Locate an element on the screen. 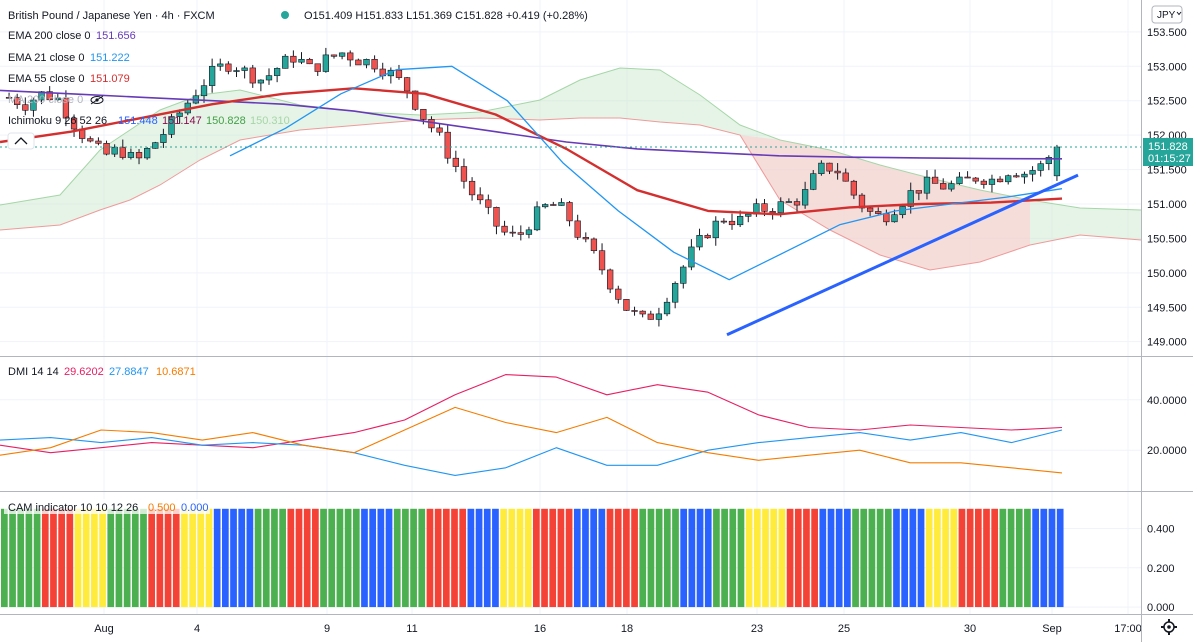  dmi-tick-label: 20.0000 is located at coordinates (1167, 451).